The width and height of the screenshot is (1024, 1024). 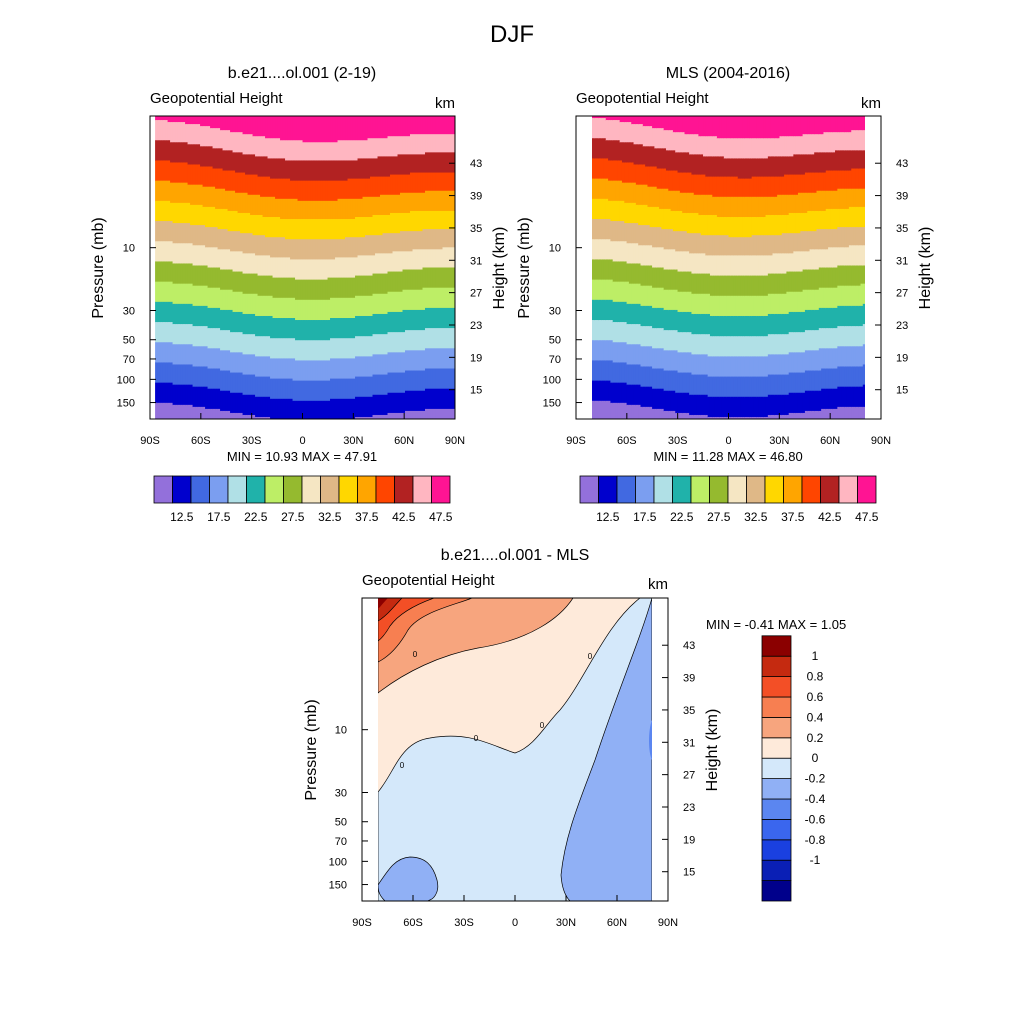 What do you see at coordinates (902, 229) in the screenshot?
I see `y-tick-label-height: 35` at bounding box center [902, 229].